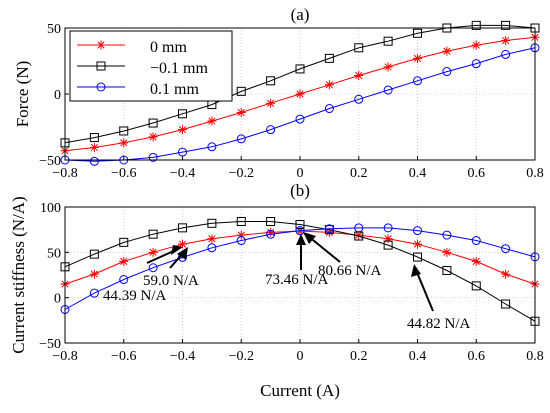  I want to click on panel-b-xlabel: Current (A), so click(300, 390).